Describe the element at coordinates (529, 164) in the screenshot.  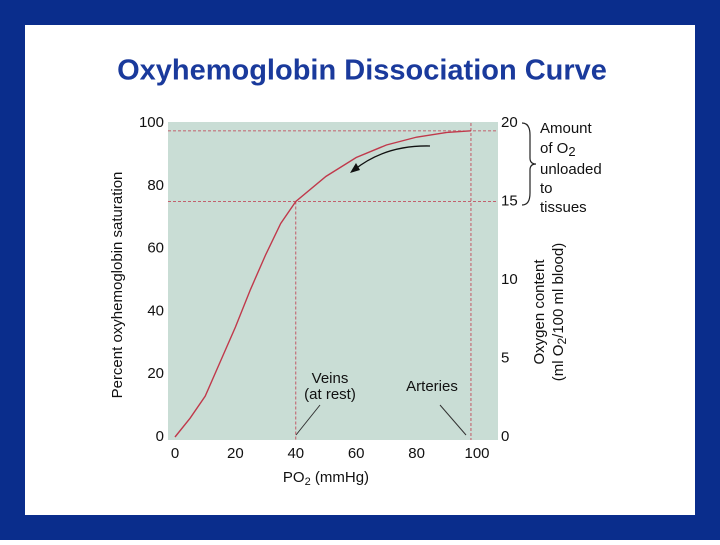
I see `brace` at that location.